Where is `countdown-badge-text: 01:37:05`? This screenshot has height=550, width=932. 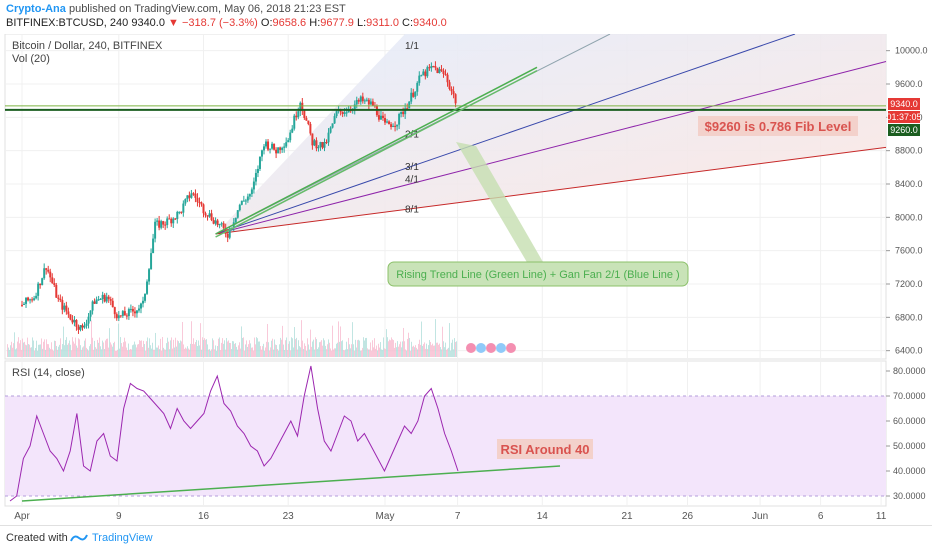 countdown-badge-text: 01:37:05 is located at coordinates (903, 117).